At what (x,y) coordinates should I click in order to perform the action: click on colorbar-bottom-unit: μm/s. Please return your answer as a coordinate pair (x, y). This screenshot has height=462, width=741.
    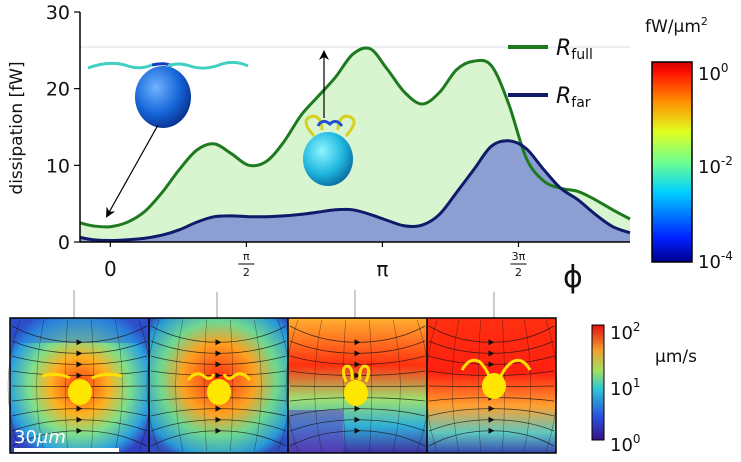
    Looking at the image, I should click on (676, 357).